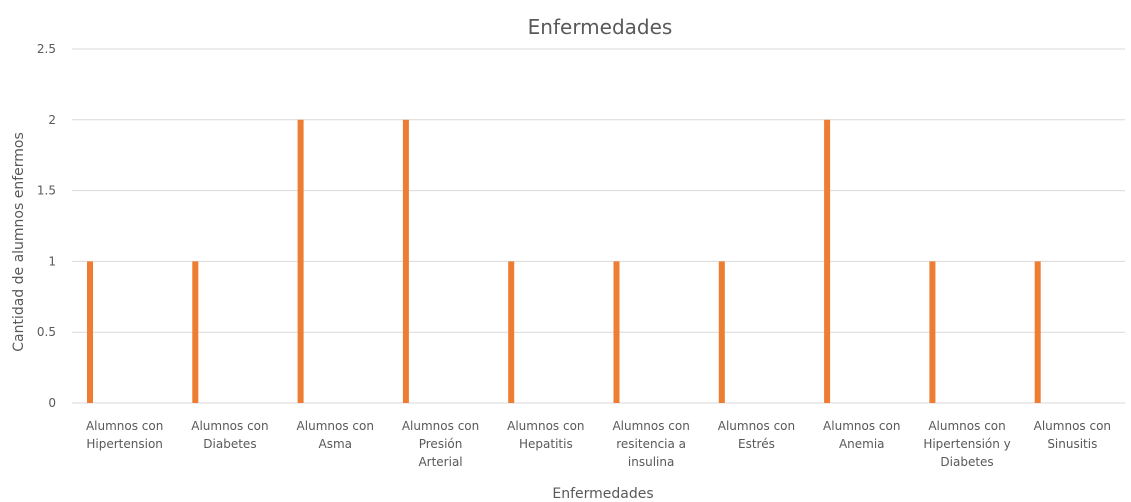 This screenshot has width=1131, height=502. What do you see at coordinates (19, 242) in the screenshot?
I see `y-axis-title: Cantidad de alumnos enfermos` at bounding box center [19, 242].